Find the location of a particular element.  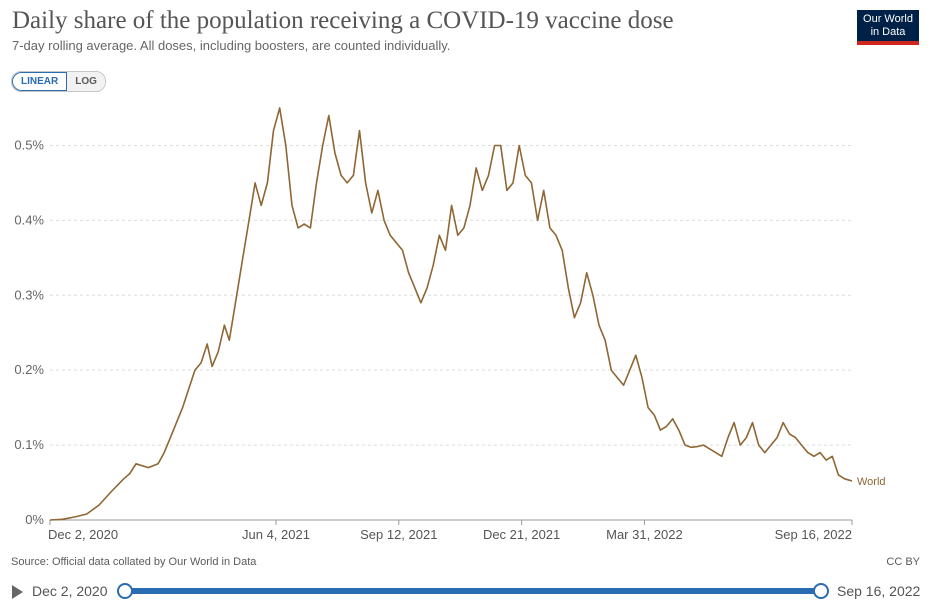

y-tick-label: 0.5% is located at coordinates (29, 144).